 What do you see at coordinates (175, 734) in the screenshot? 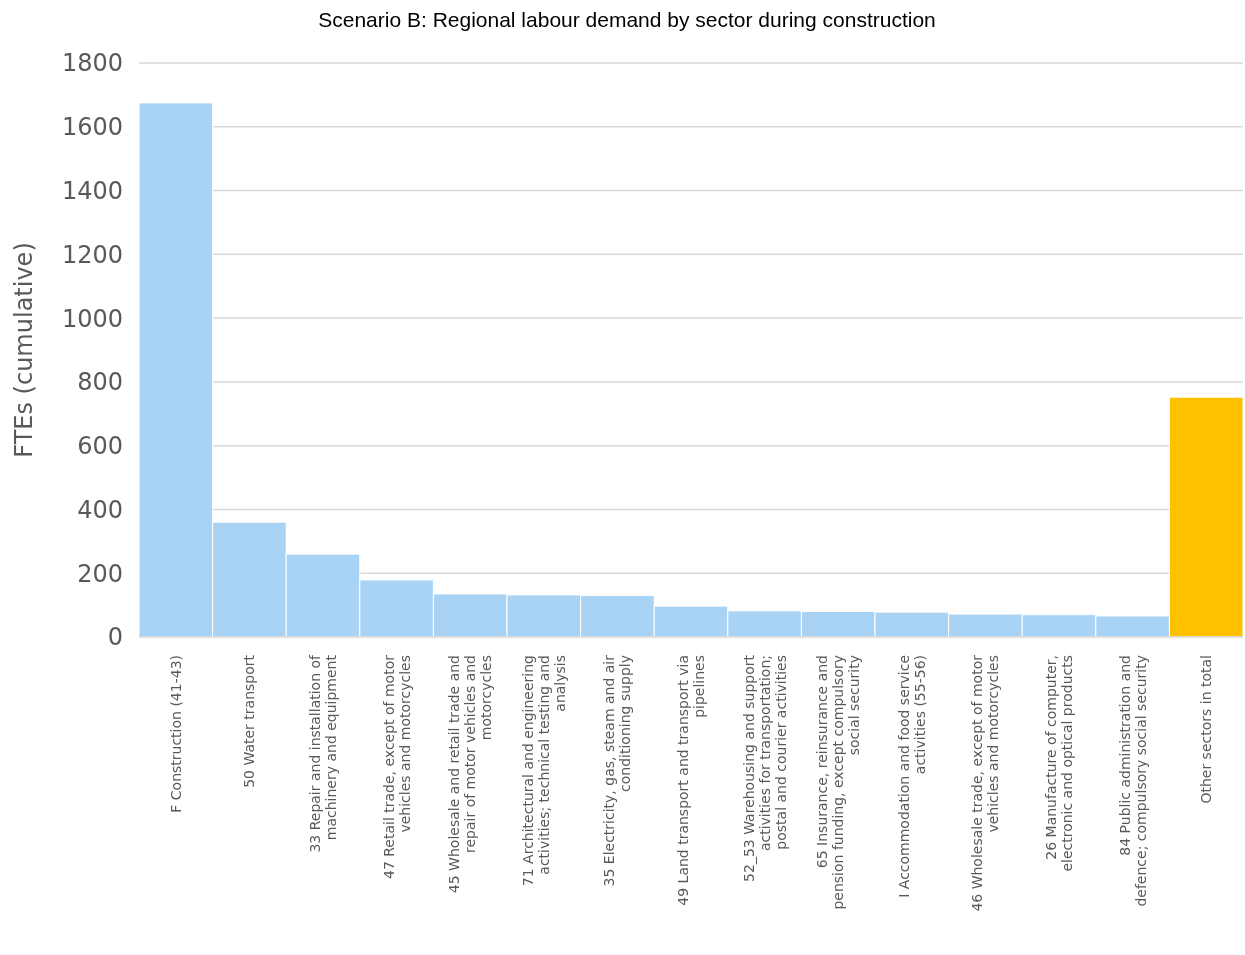
I see `x-tick-label: F Construction (41-43)` at bounding box center [175, 734].